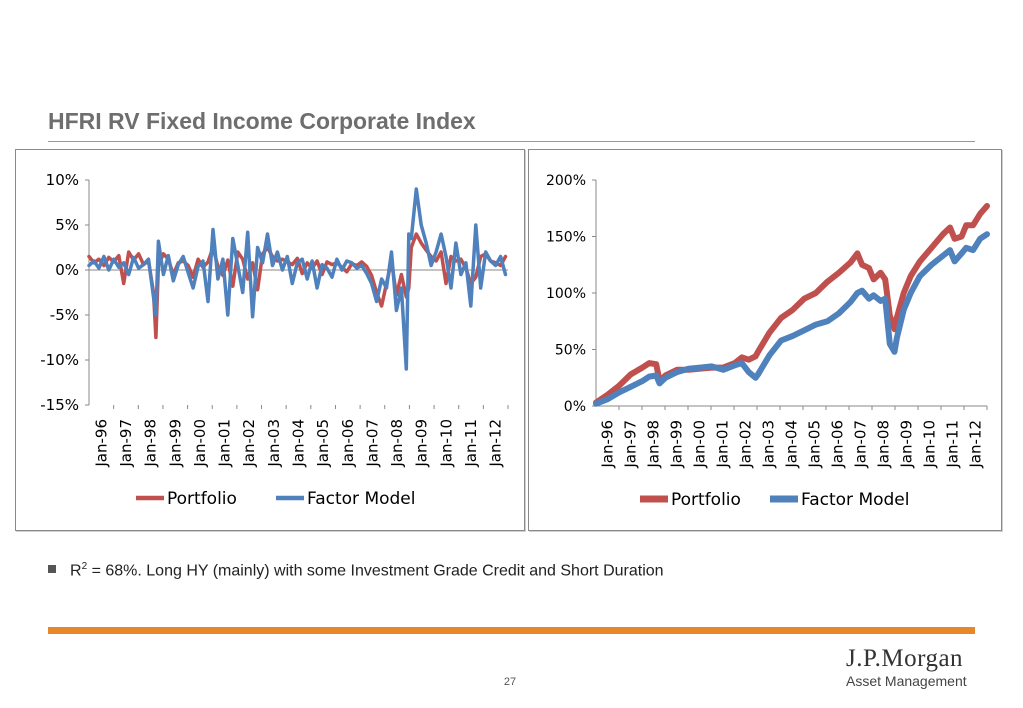  I want to click on y-tick-label: 200%, so click(566, 181).